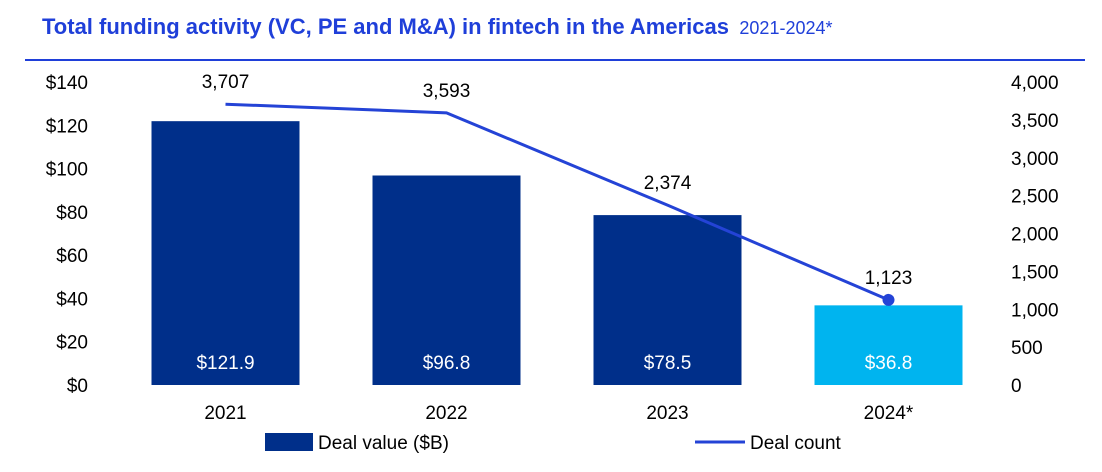  Describe the element at coordinates (289, 442) in the screenshot. I see `legend-swatch-deal-value` at that location.